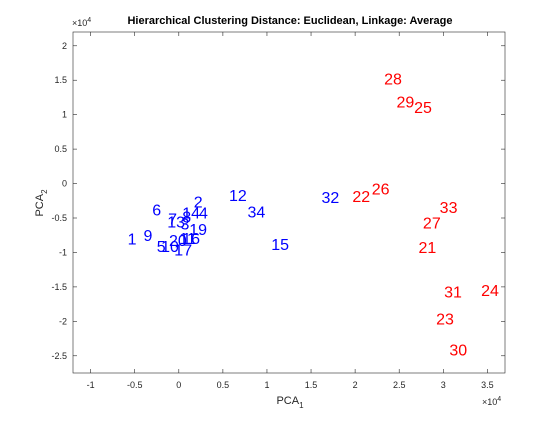 The image size is (560, 425). What do you see at coordinates (499, 399) in the screenshot?
I see `x-multiplier-exponent: 4` at bounding box center [499, 399].